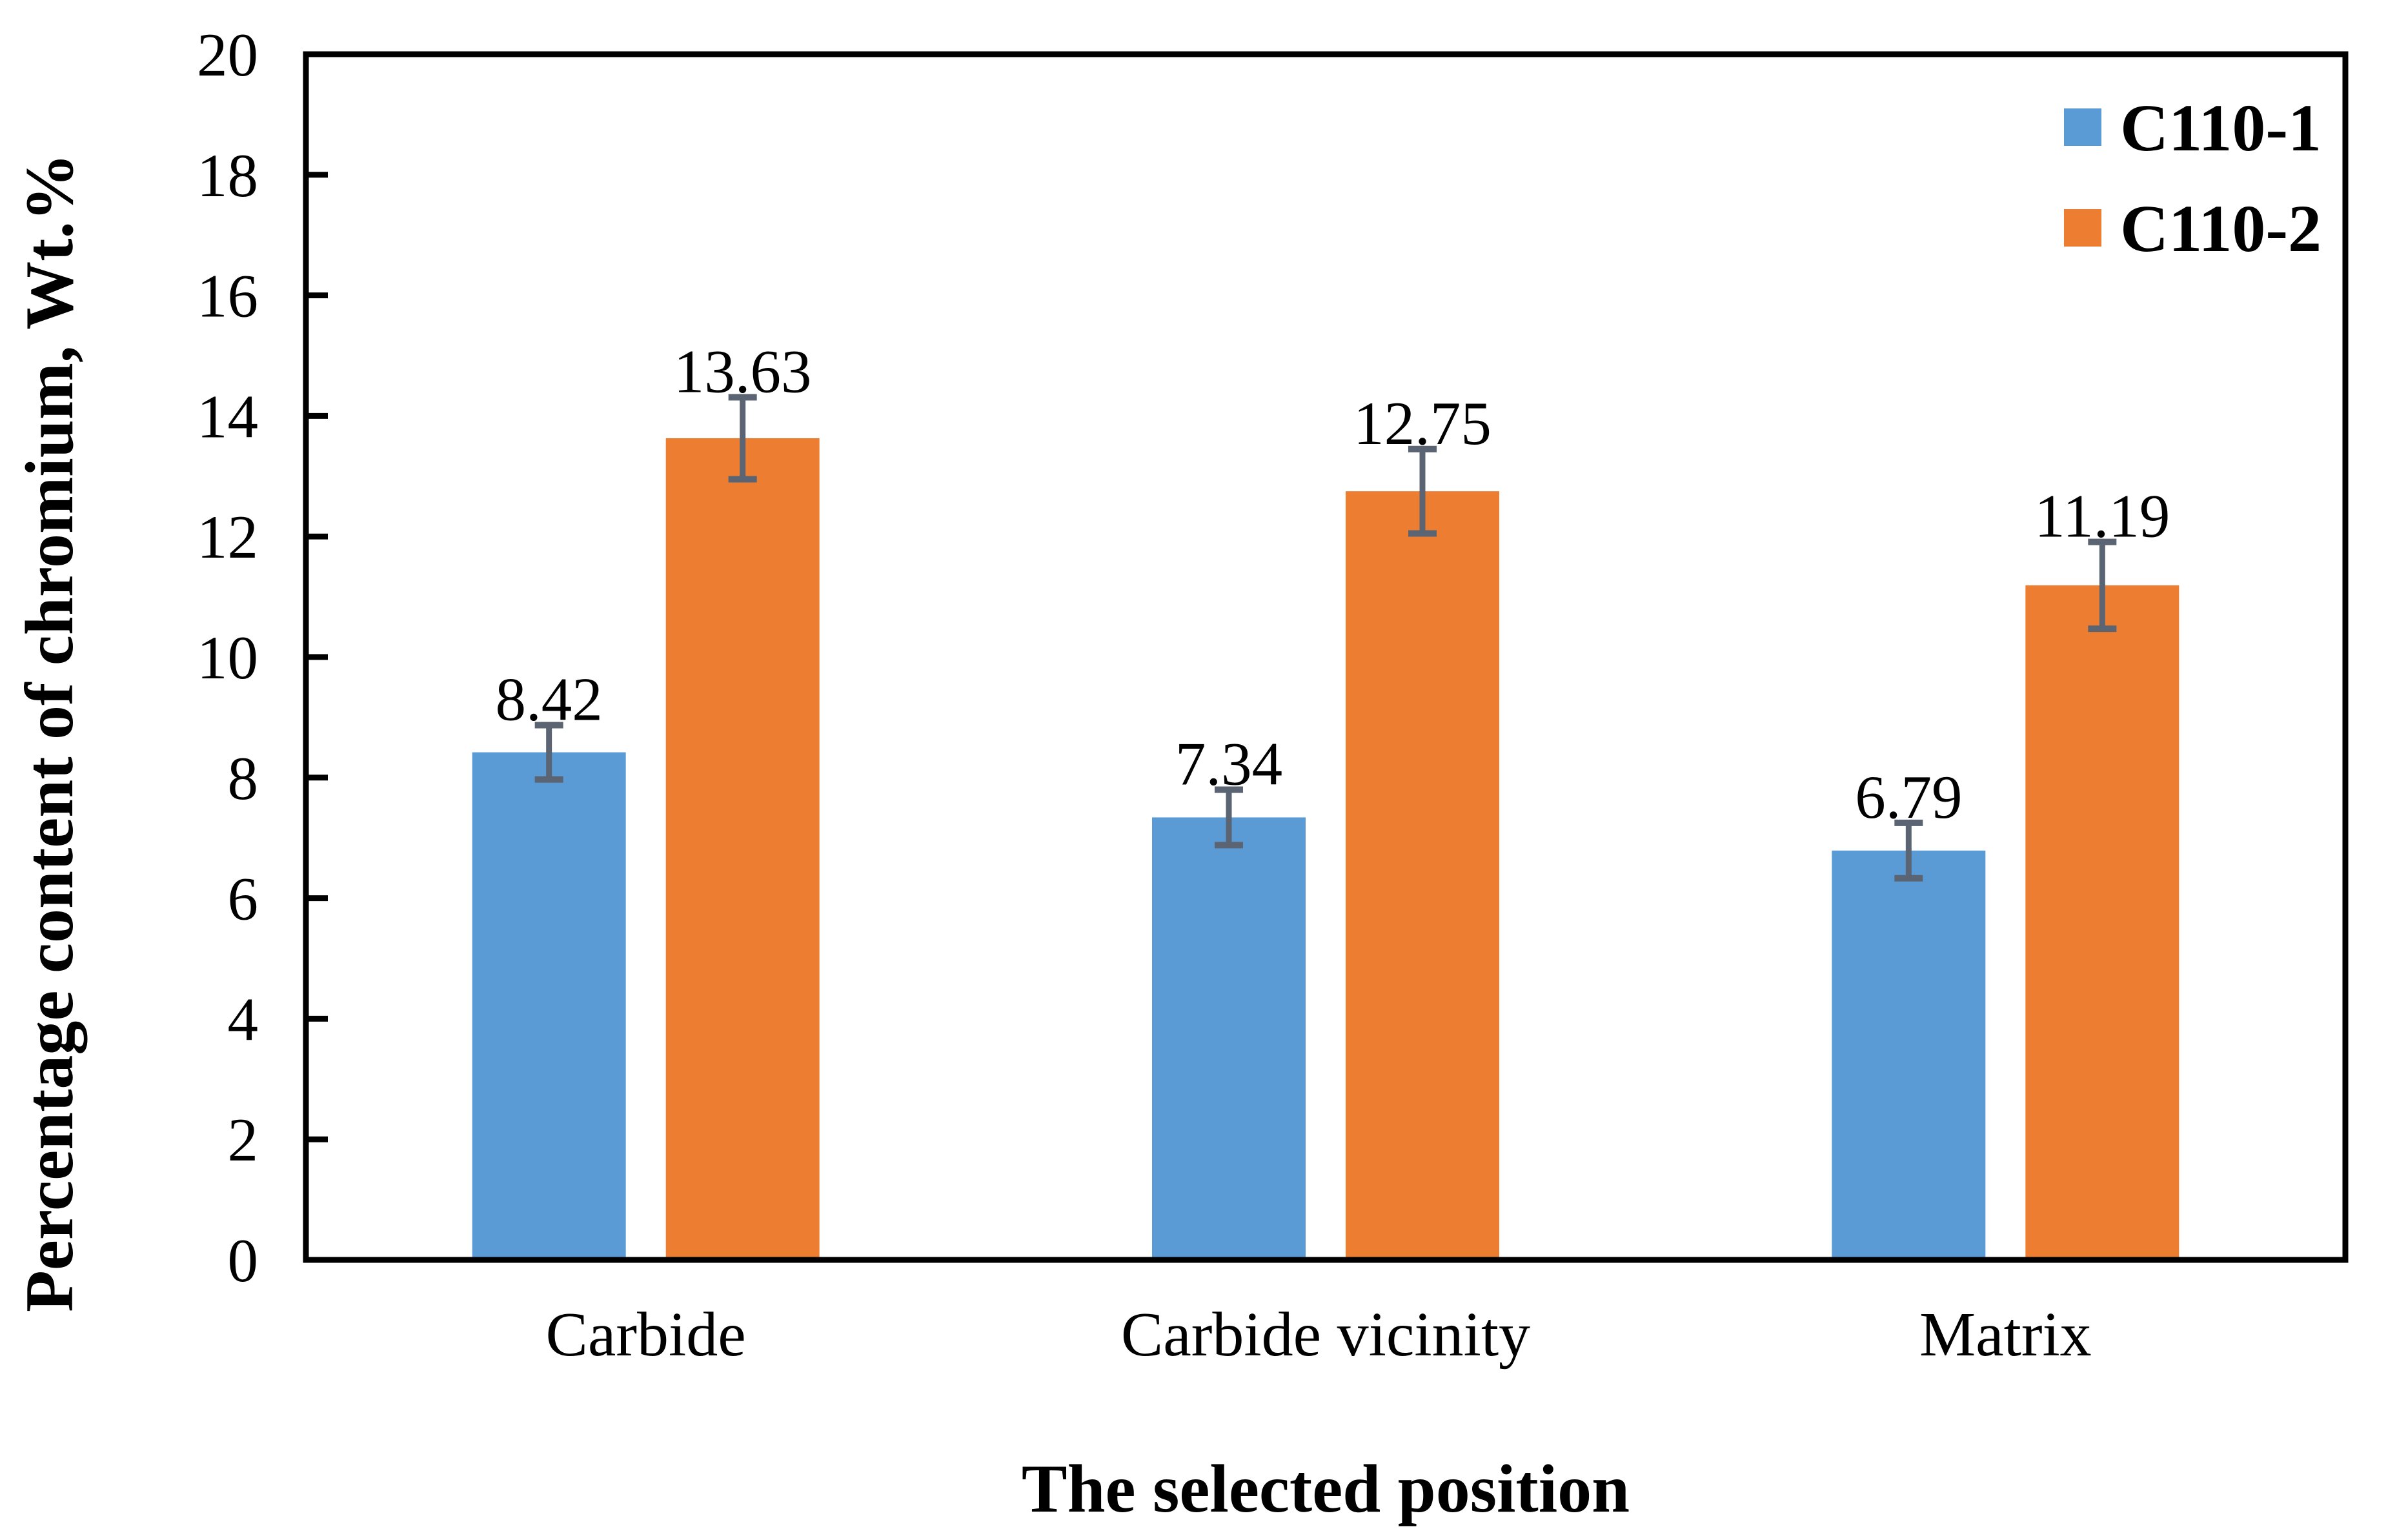  Describe the element at coordinates (2220, 229) in the screenshot. I see `legend-label-C110-2: C110-2` at that location.